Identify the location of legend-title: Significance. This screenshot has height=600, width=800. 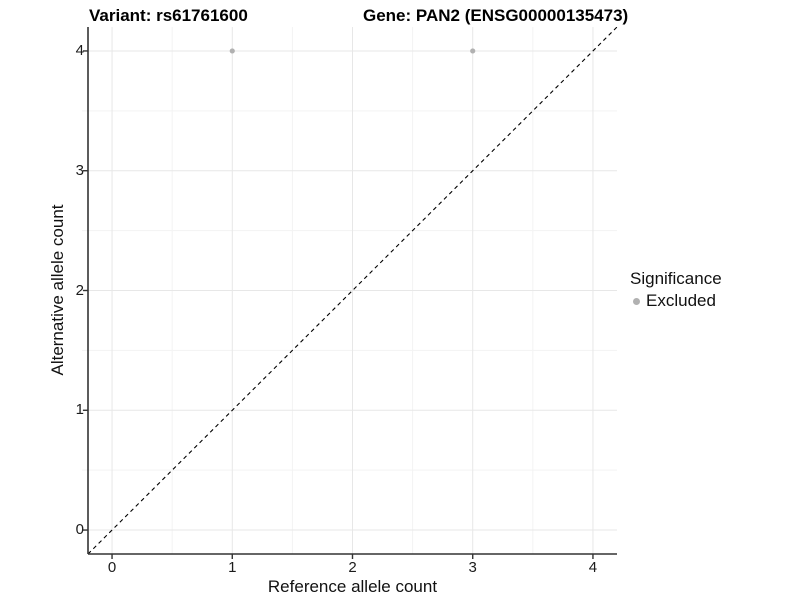
(676, 278).